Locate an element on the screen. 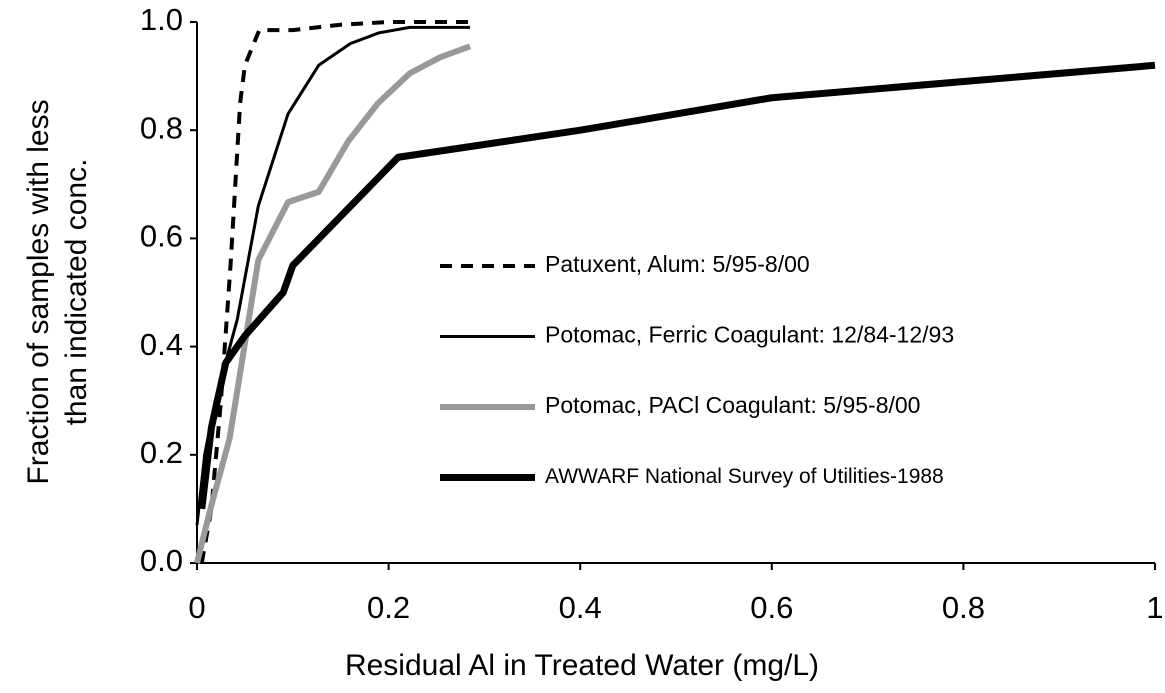  y-tick-label: 1.0 is located at coordinates (161, 19).